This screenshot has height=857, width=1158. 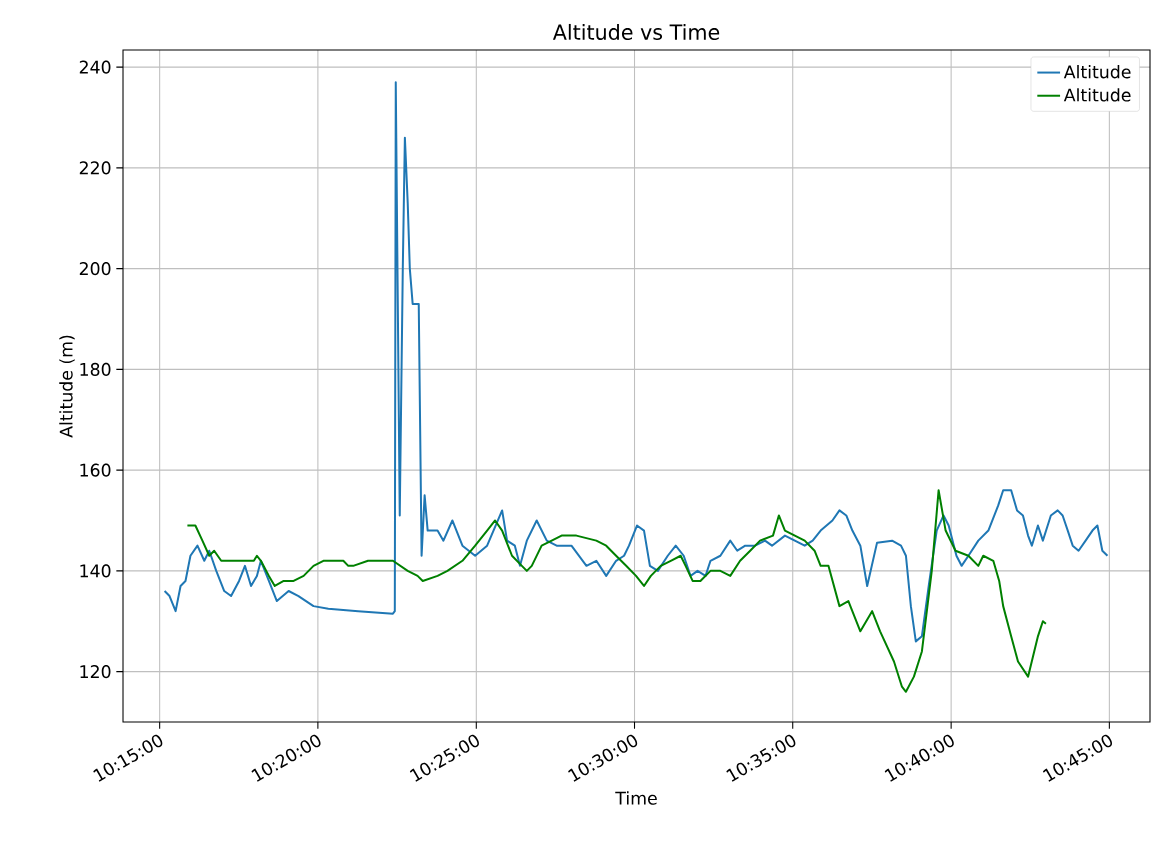 What do you see at coordinates (67, 386) in the screenshot?
I see `y-axis-title: Altitude (m)` at bounding box center [67, 386].